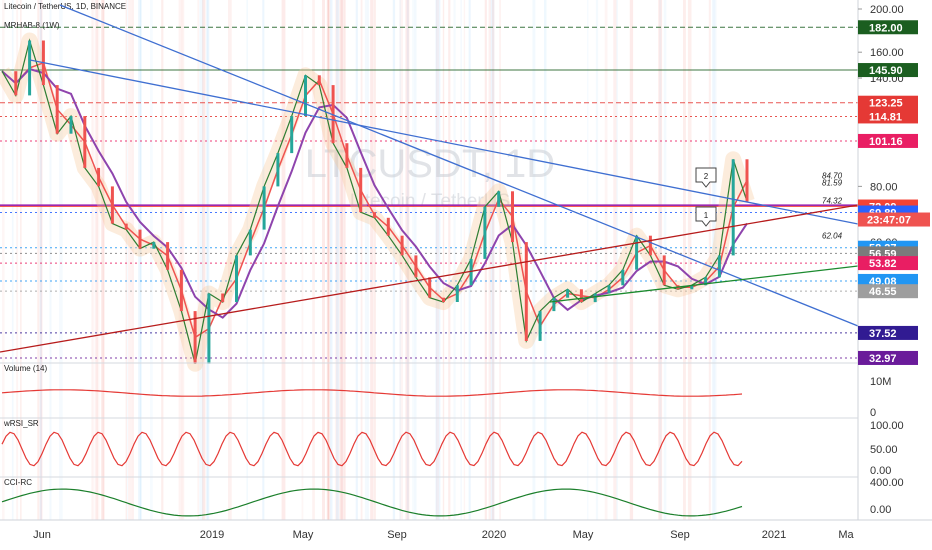  What do you see at coordinates (887, 483) in the screenshot?
I see `panel-tick-label: 400.00` at bounding box center [887, 483].